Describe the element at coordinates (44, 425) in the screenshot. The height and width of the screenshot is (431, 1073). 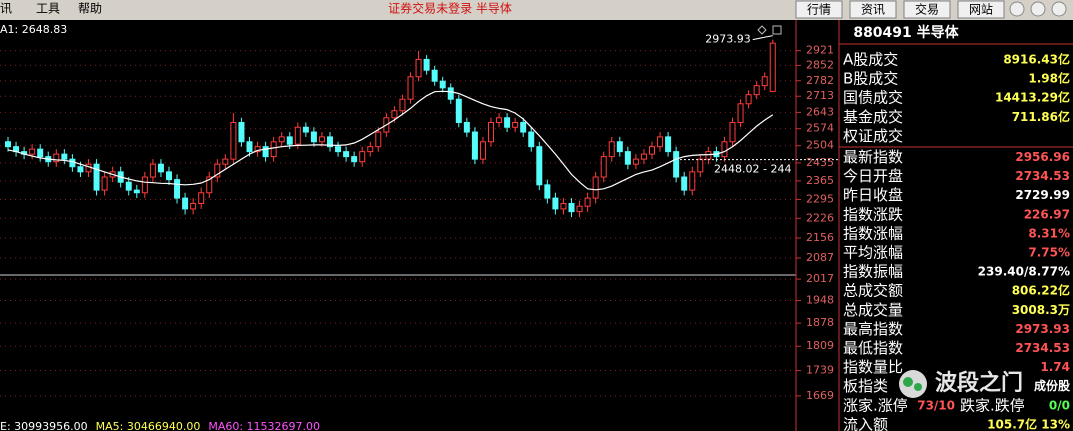
I see `footer-text: E: 30993956.00` at that location.